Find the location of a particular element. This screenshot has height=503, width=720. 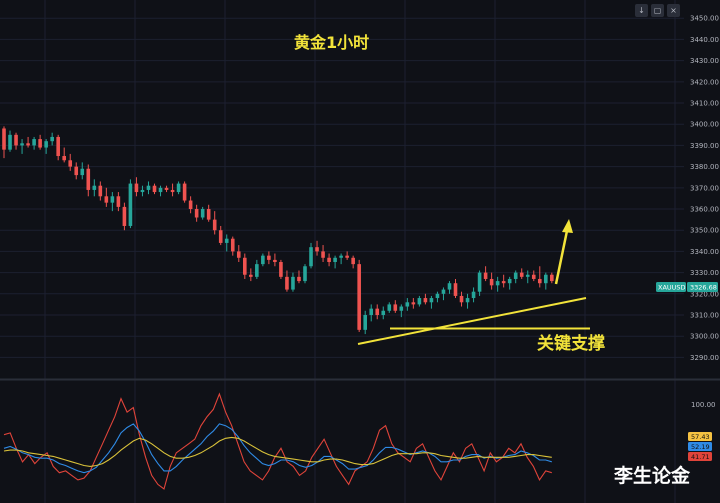

price-tick-label: 3400.00 is located at coordinates (704, 125).